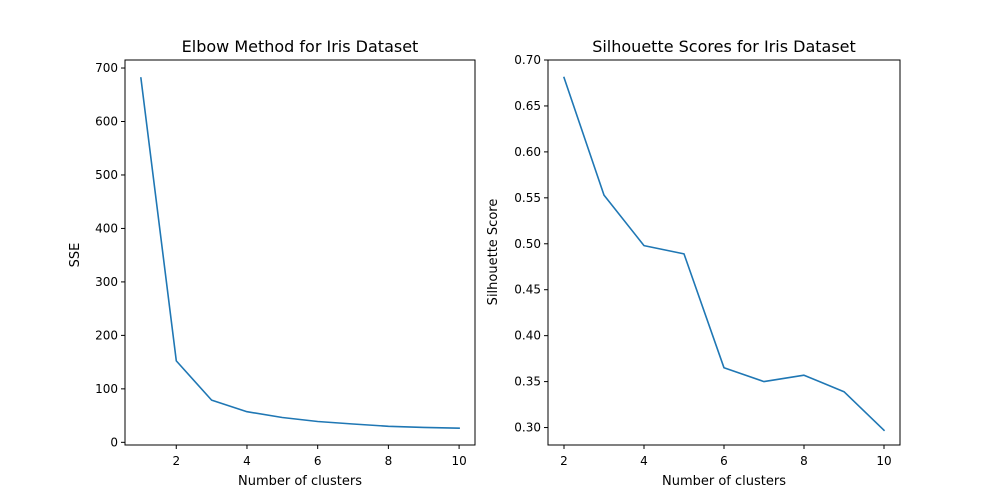 This screenshot has width=1000, height=500. Describe the element at coordinates (106, 282) in the screenshot. I see `elbow-y-tick-label: 300` at that location.